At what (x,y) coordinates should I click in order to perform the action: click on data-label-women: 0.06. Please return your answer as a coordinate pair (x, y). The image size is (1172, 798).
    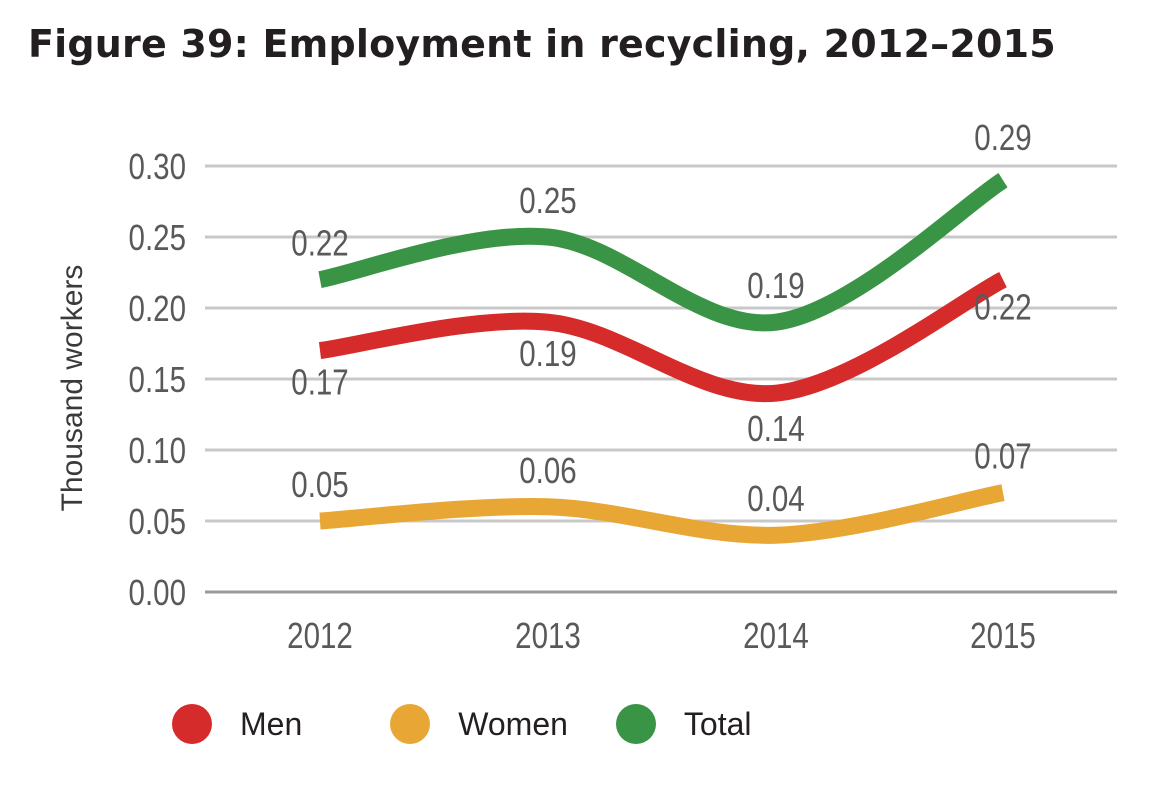
    Looking at the image, I should click on (547, 470).